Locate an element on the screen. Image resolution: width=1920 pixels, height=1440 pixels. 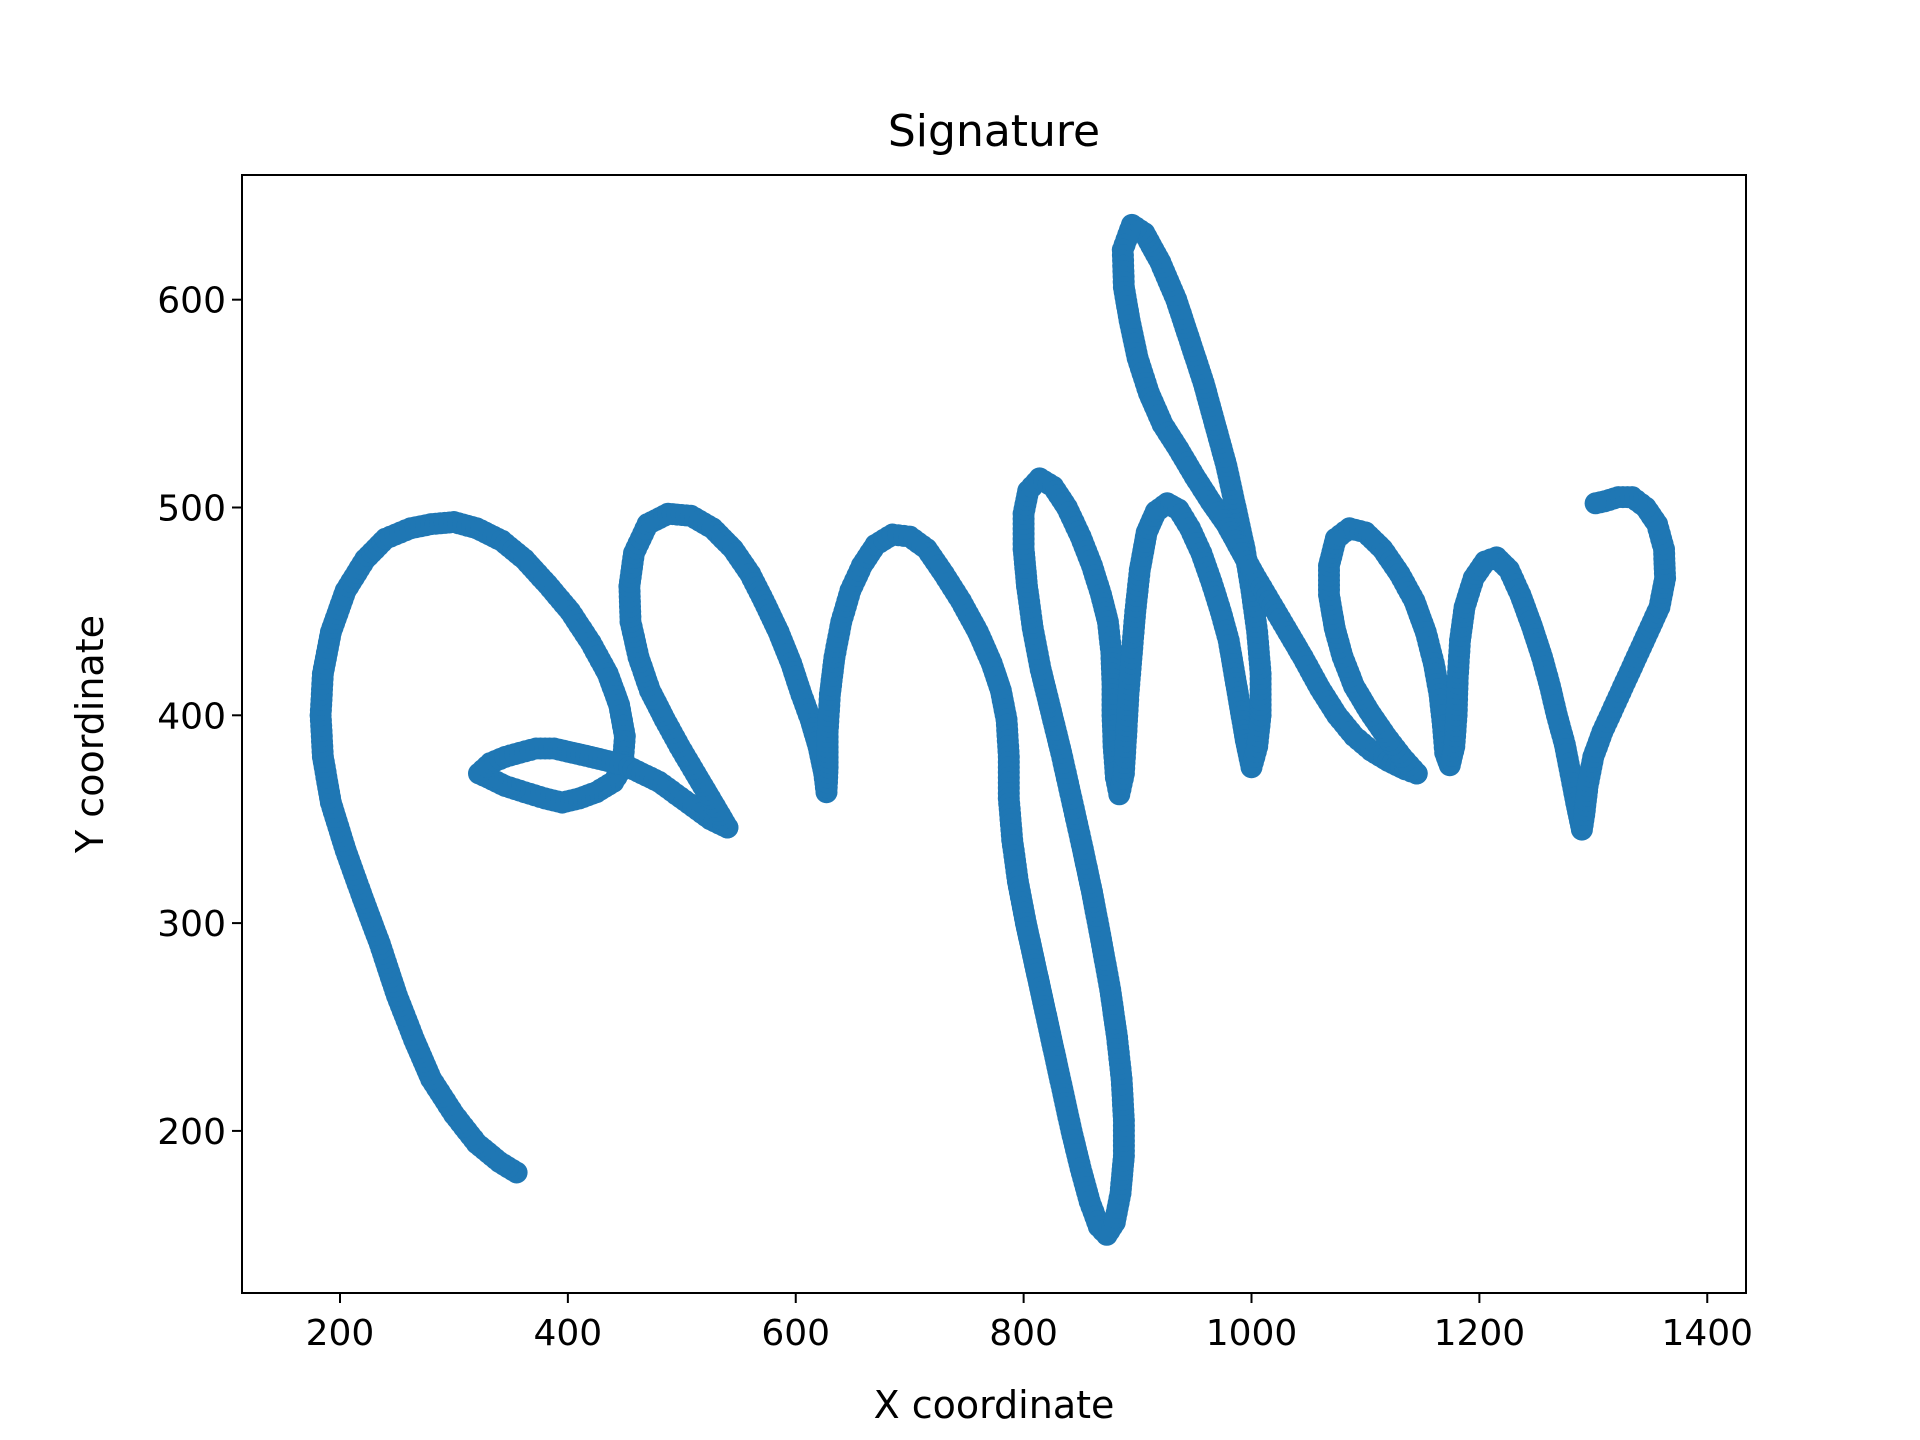
y-tick-label: 300 is located at coordinates (191, 924).